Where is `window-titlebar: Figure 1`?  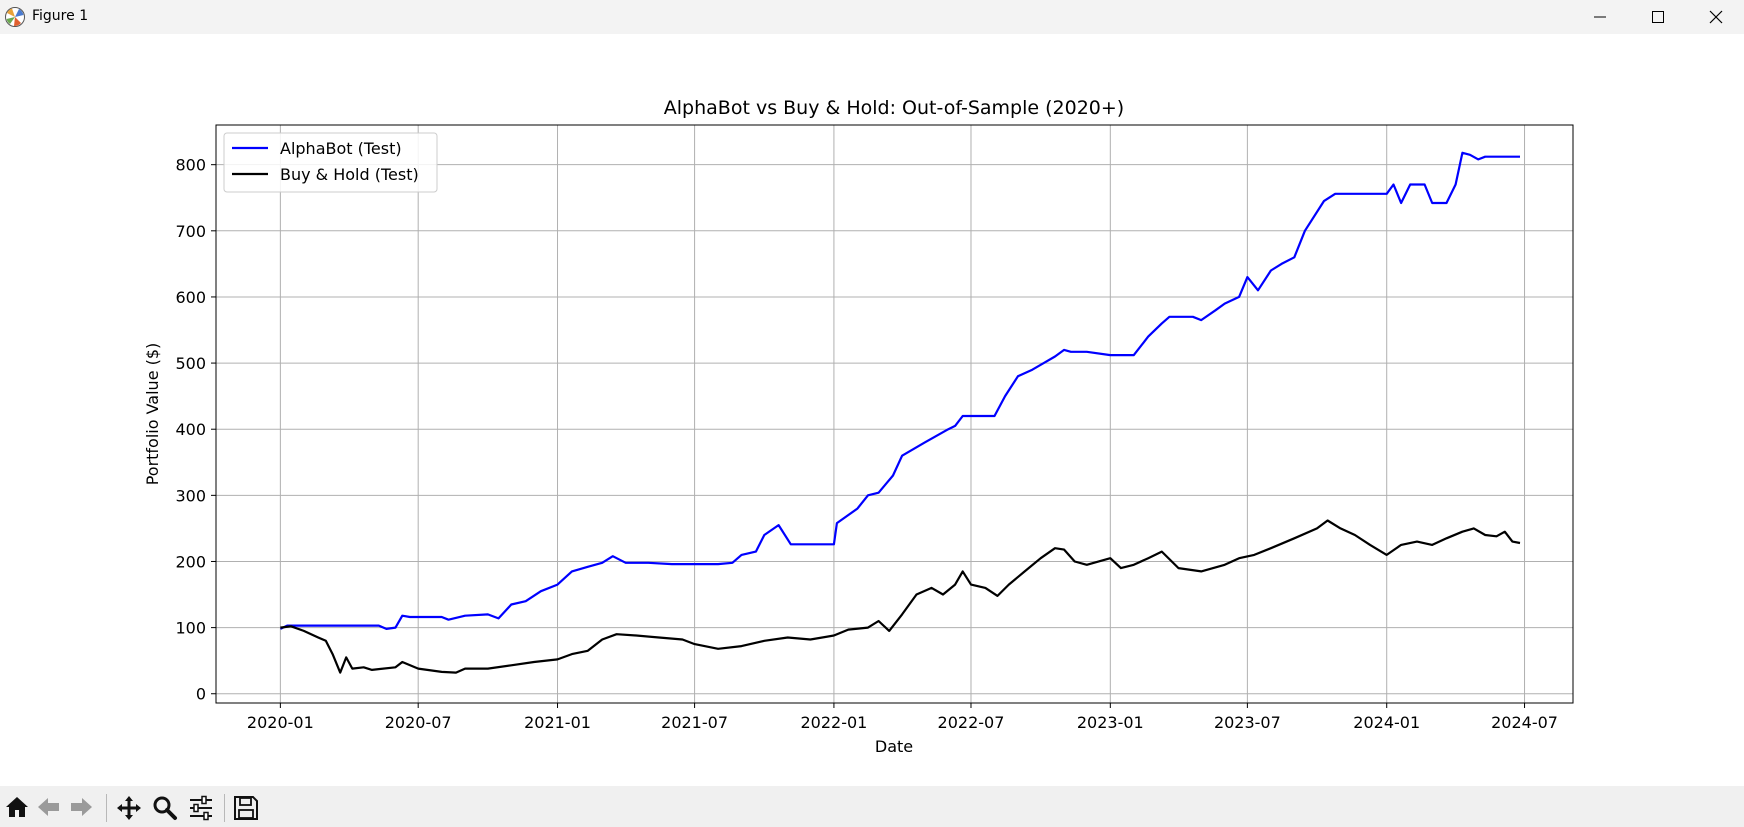
window-titlebar: Figure 1 is located at coordinates (872, 17).